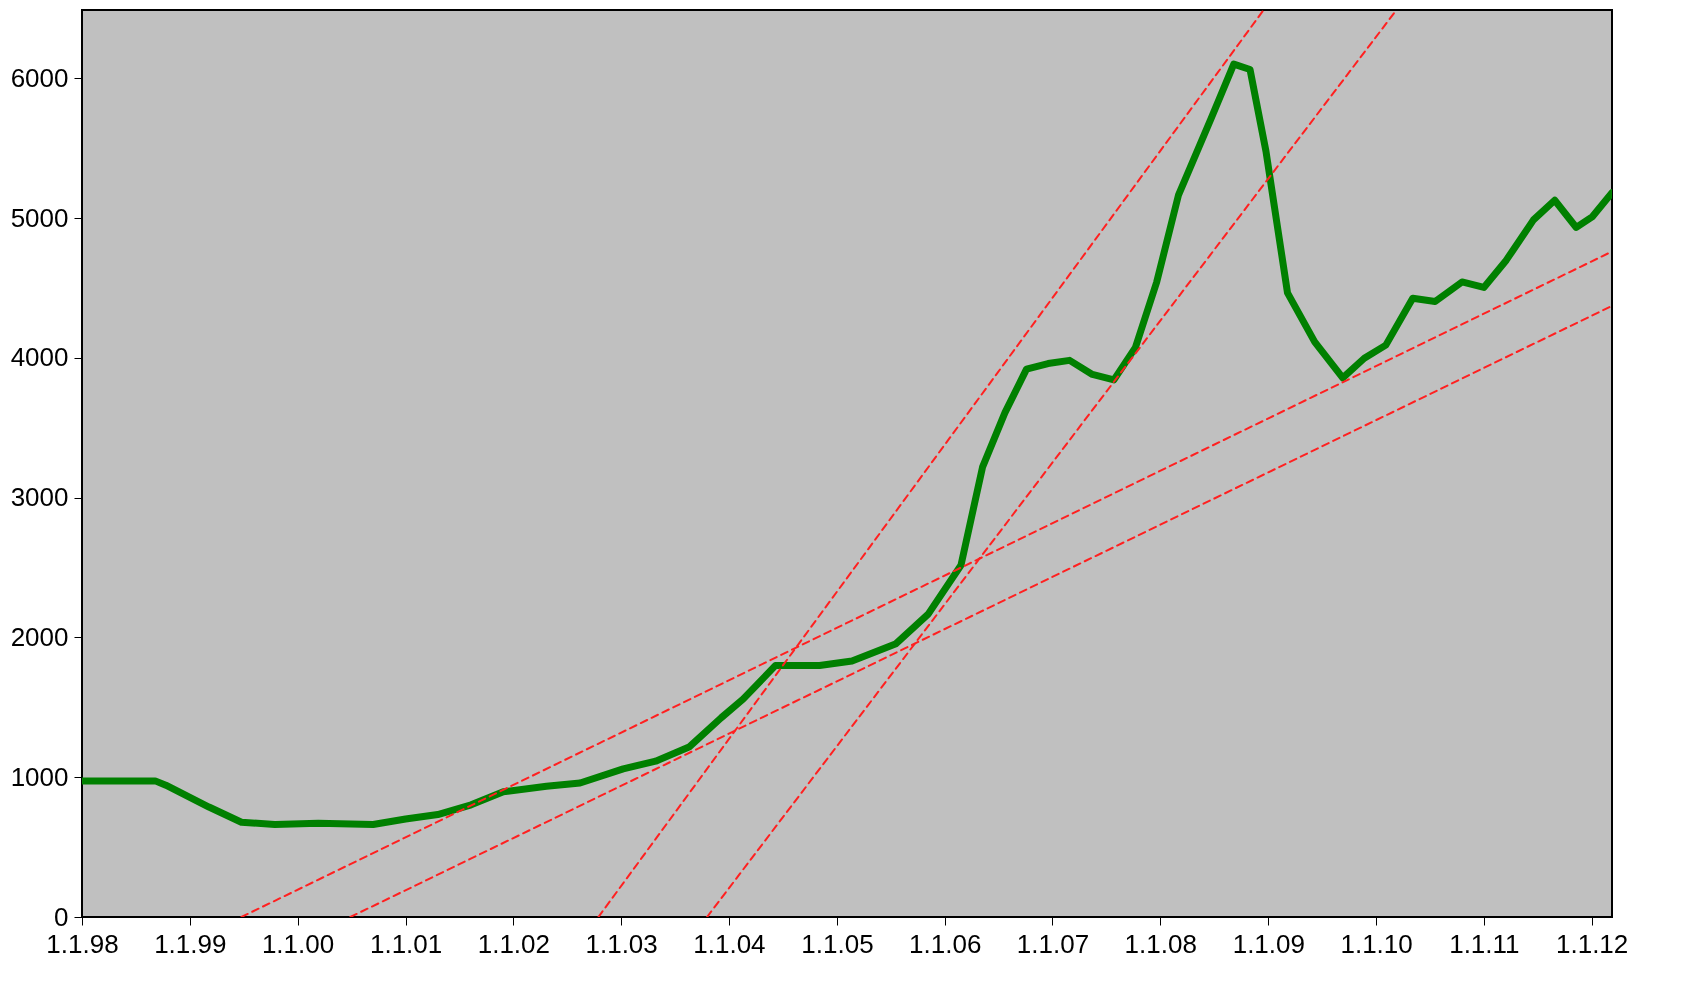  I want to click on x-tick-label: 1.1.11, so click(1484, 943).